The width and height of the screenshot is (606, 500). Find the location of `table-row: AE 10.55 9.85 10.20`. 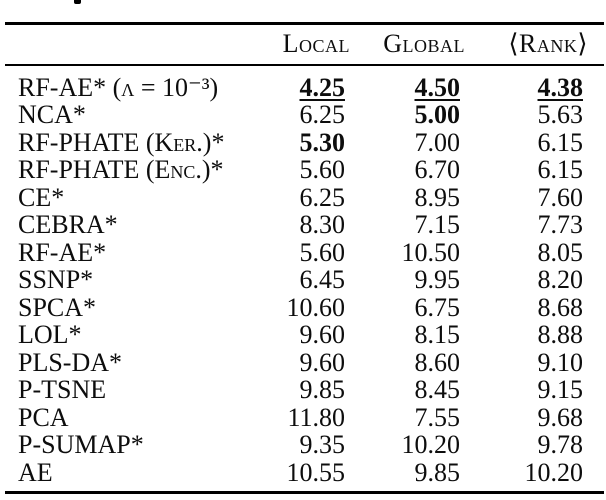

table-row: AE 10.55 9.85 10.20 is located at coordinates (304, 473).